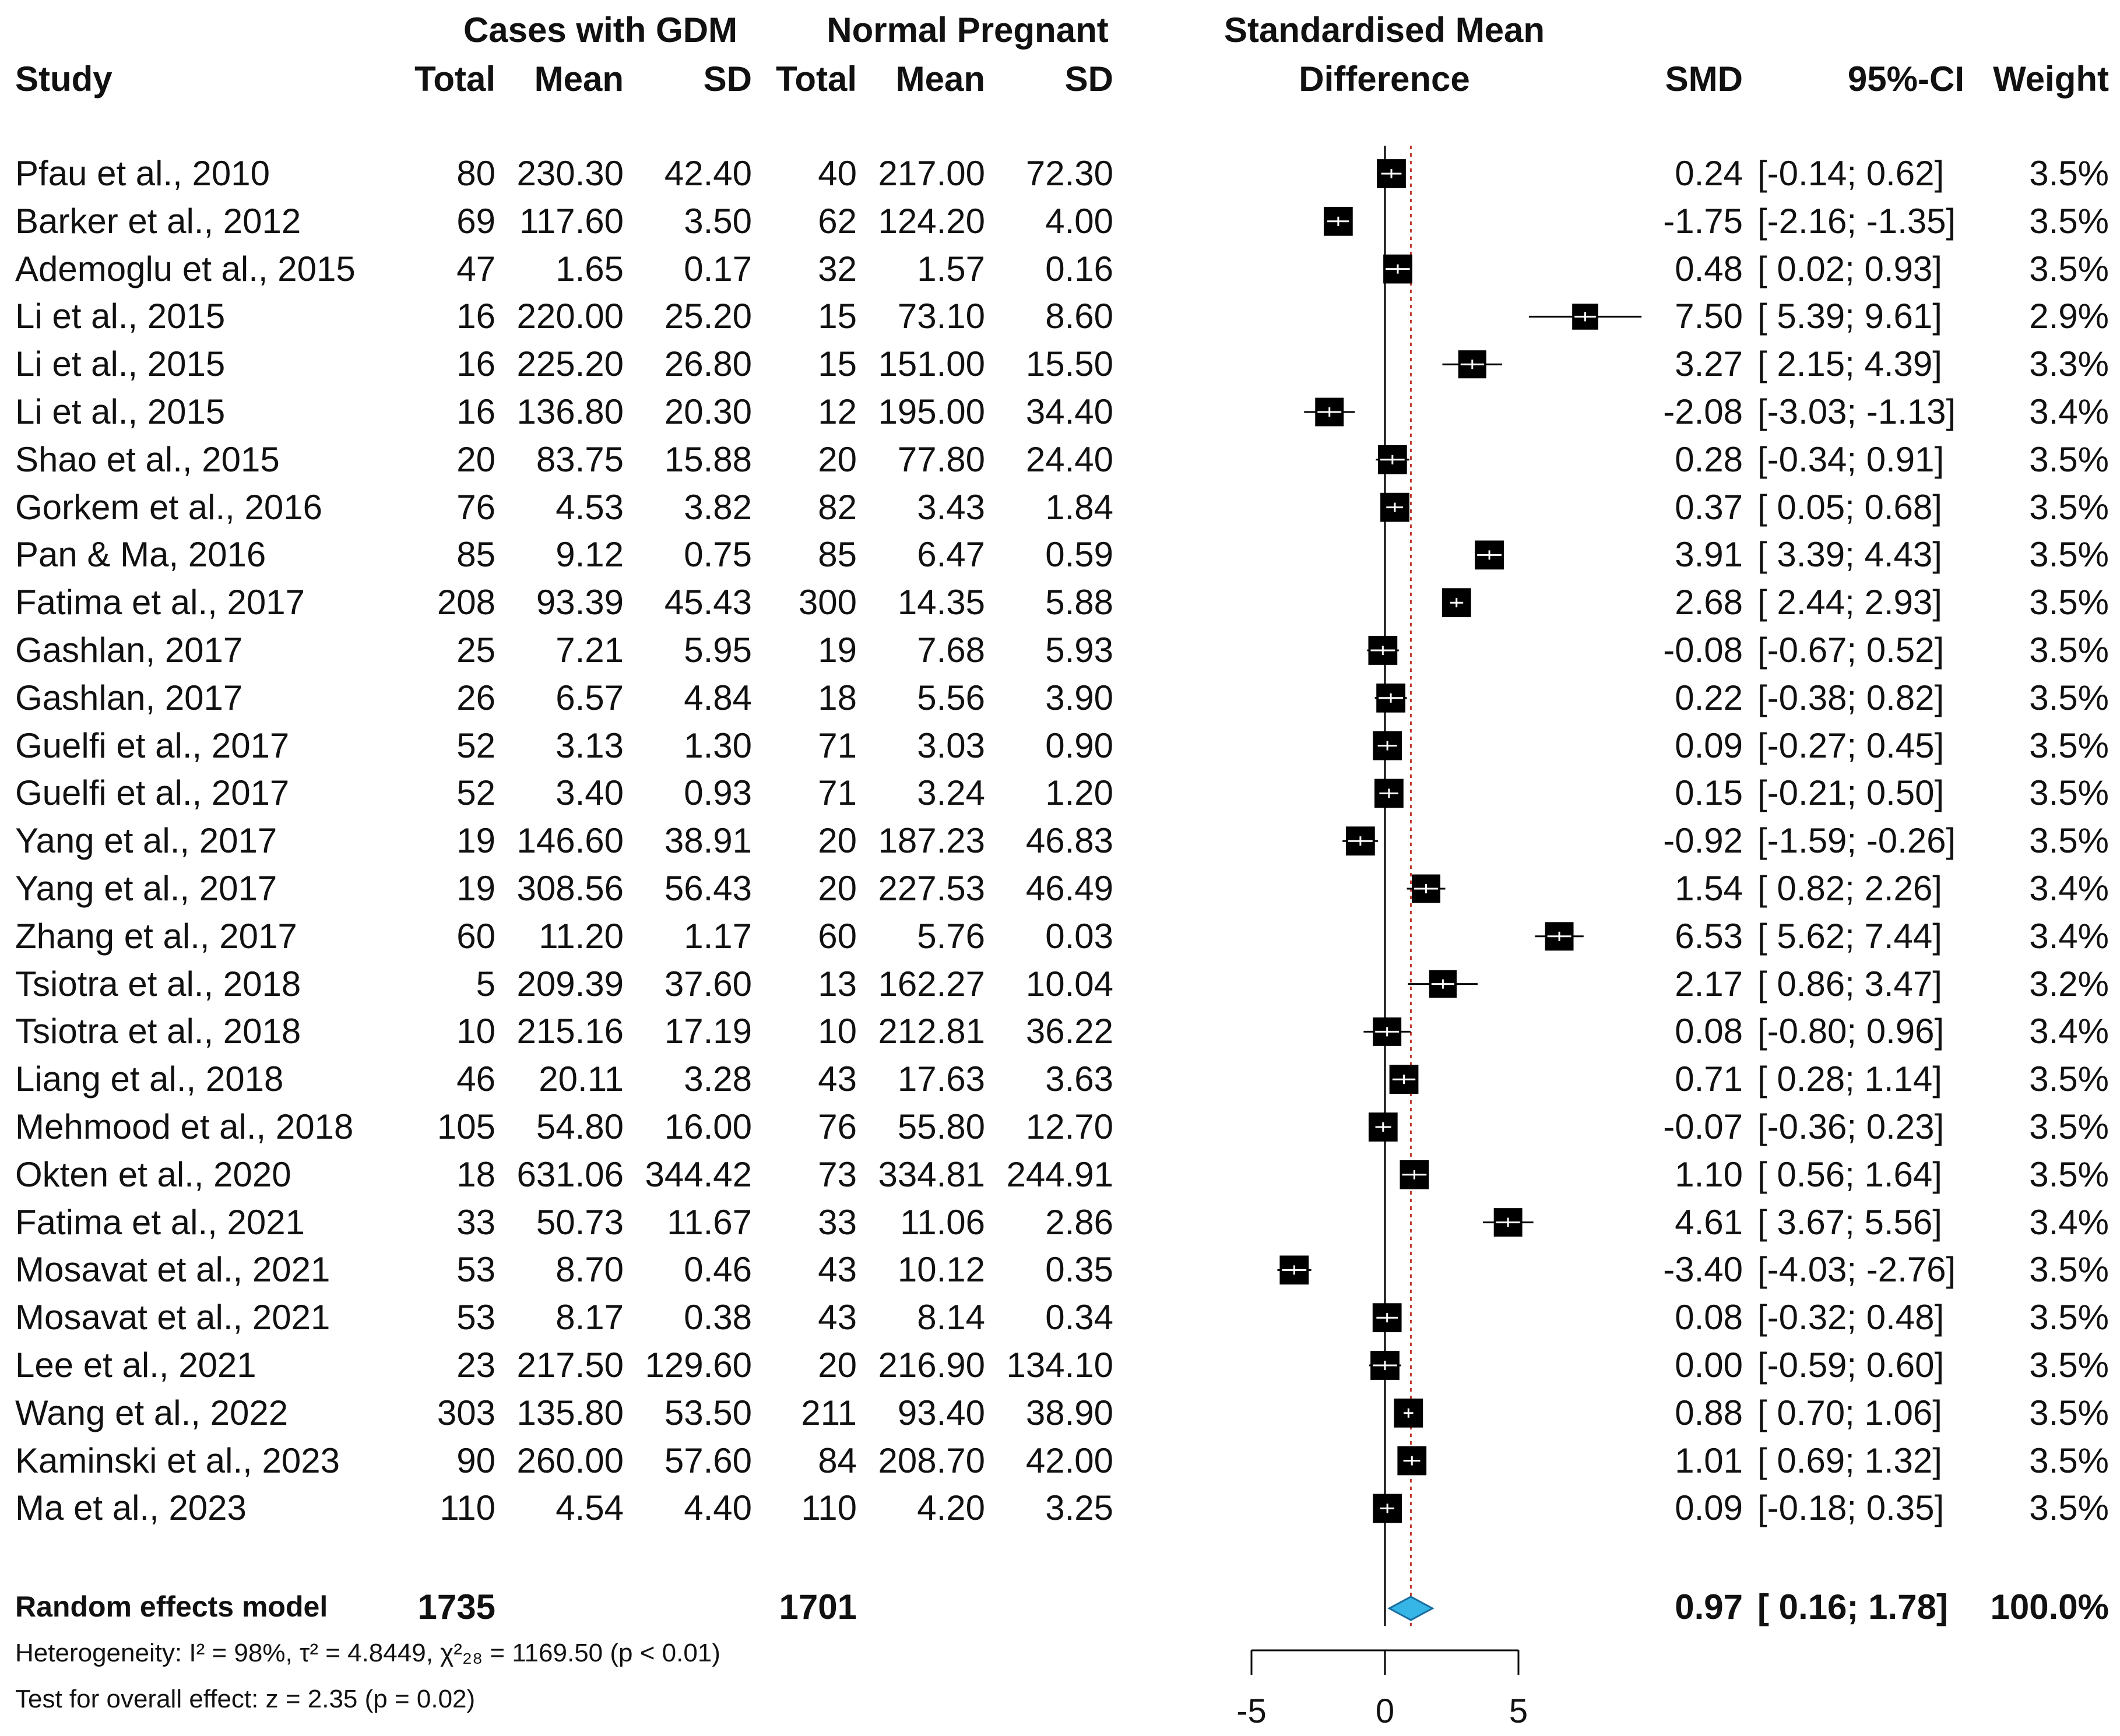 The width and height of the screenshot is (2120, 1736). Describe the element at coordinates (570, 364) in the screenshot. I see `row-mean1: 225.20` at that location.